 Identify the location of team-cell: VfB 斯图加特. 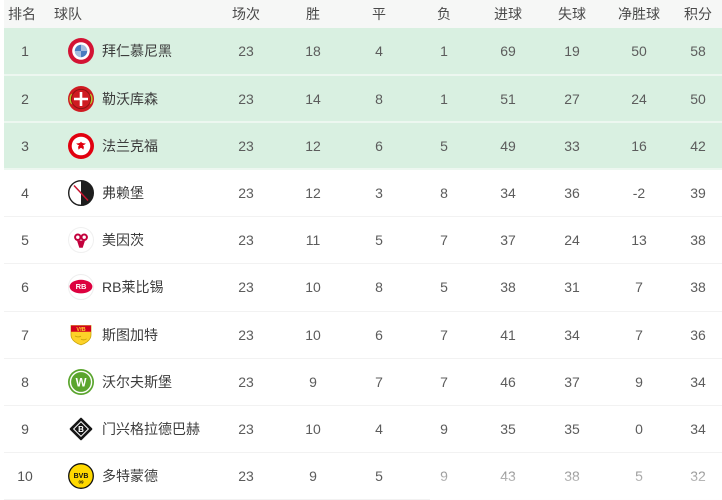
(129, 335).